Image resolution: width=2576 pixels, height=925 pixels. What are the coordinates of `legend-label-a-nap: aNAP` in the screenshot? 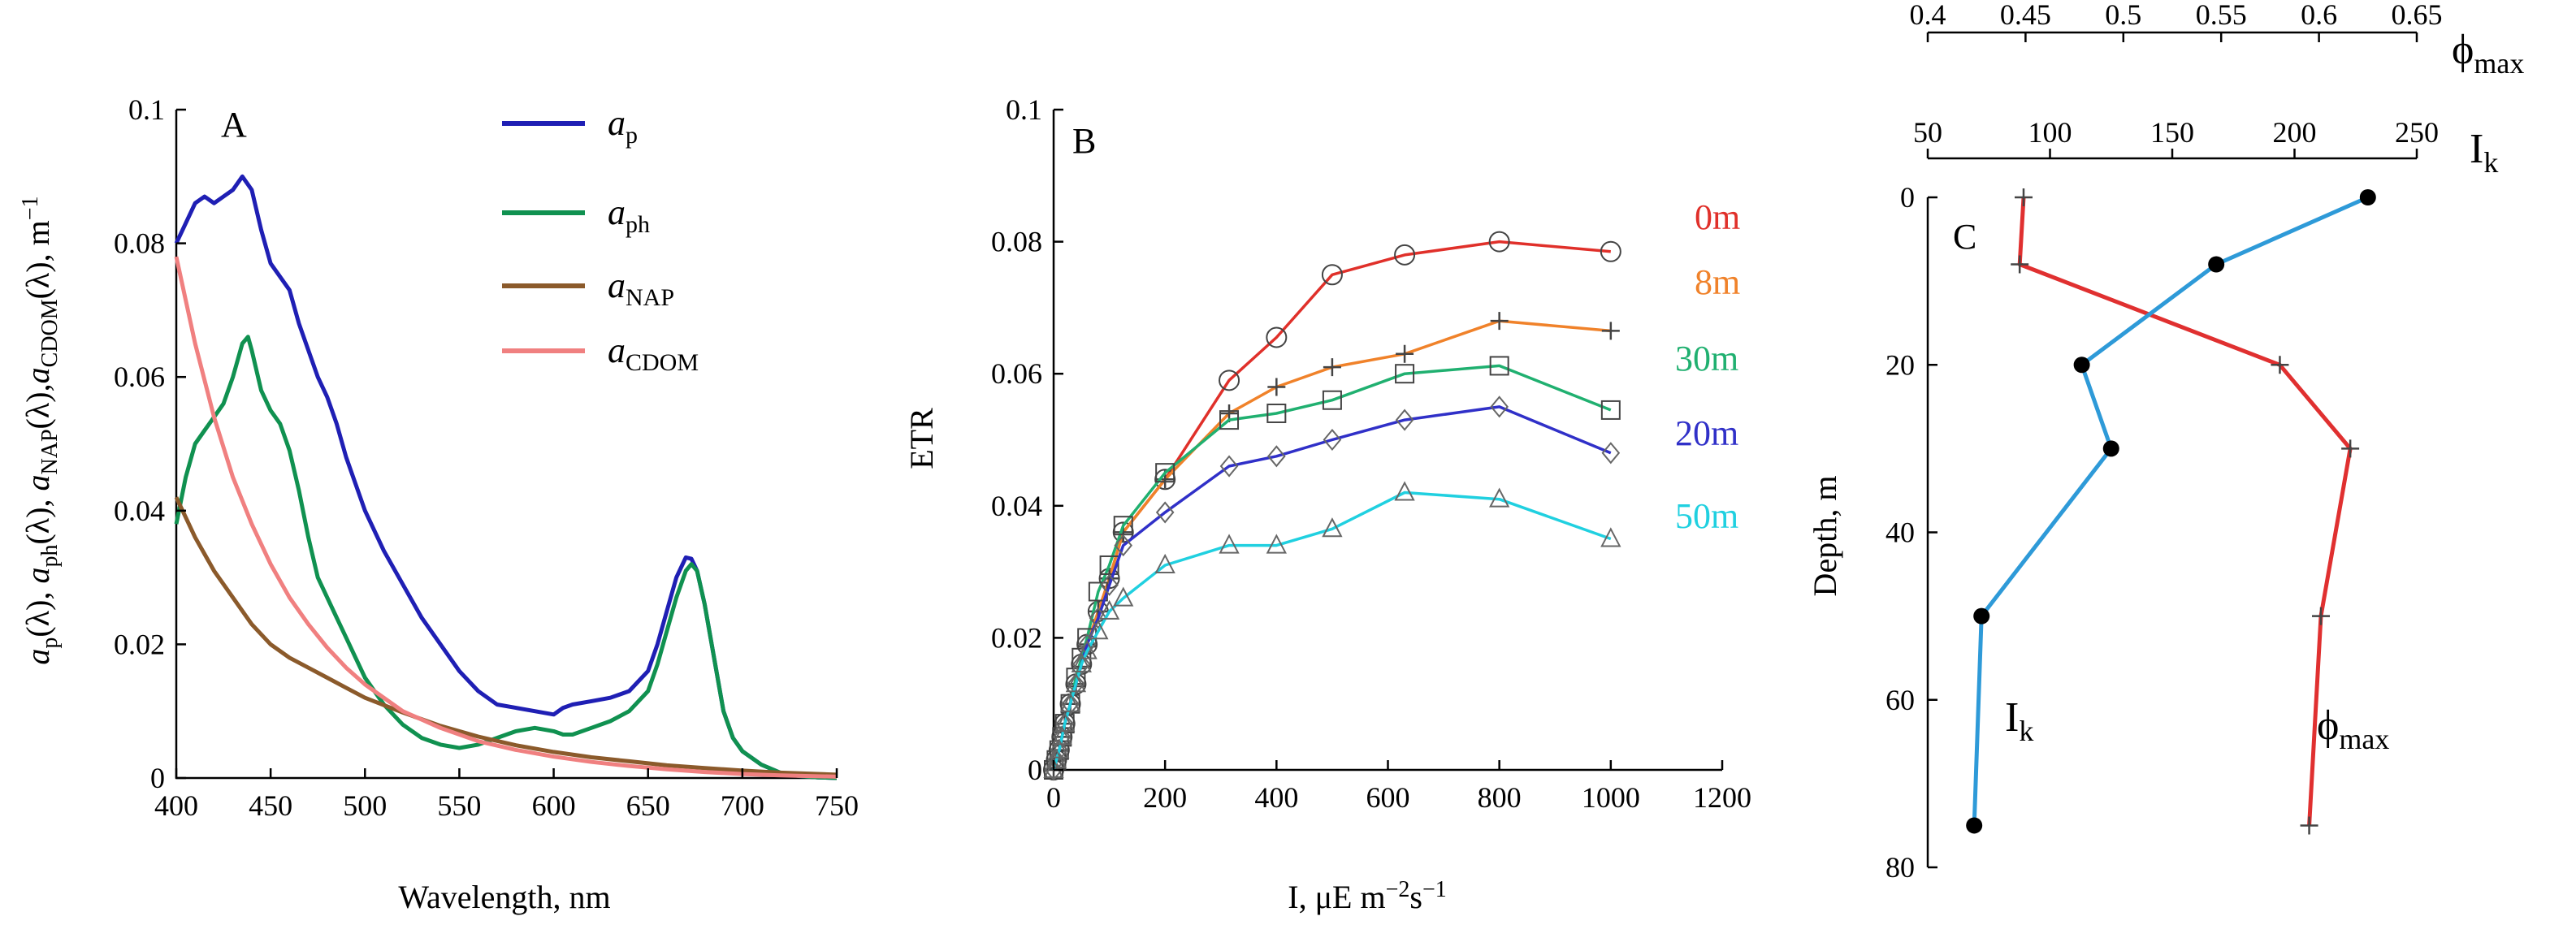 It's located at (641, 288).